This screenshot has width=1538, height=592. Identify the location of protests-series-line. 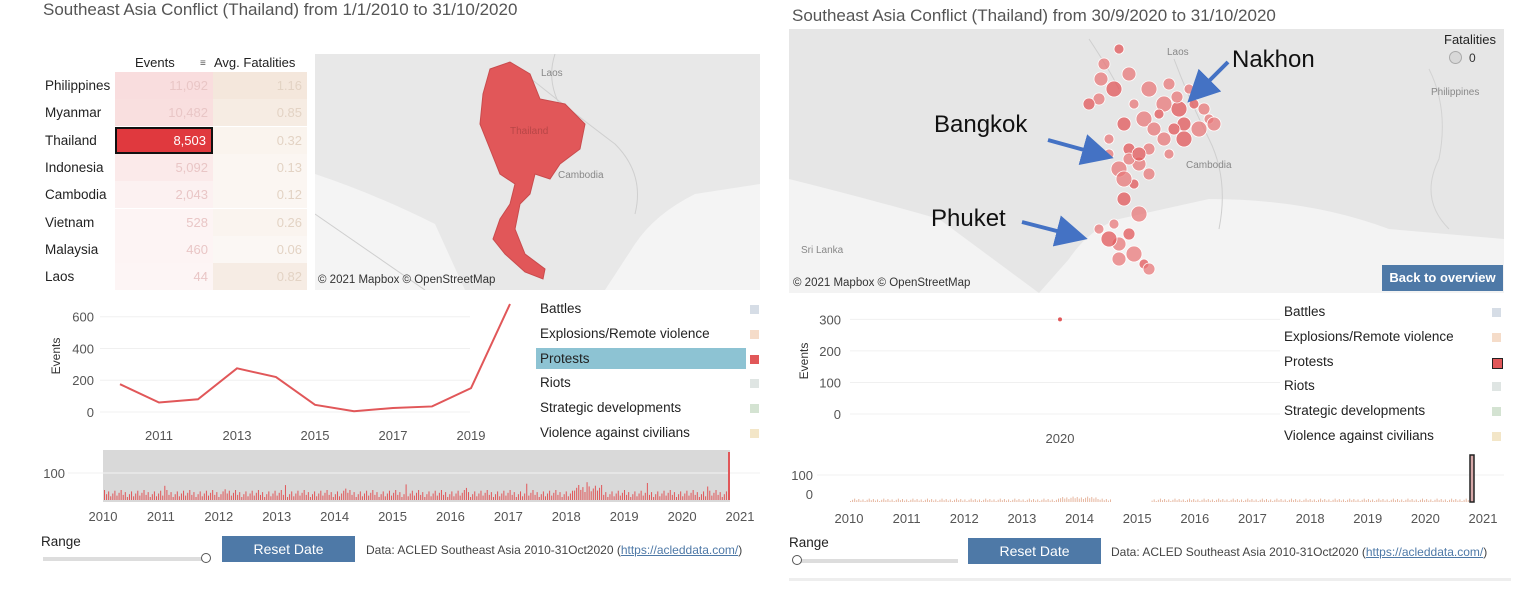
(315, 358).